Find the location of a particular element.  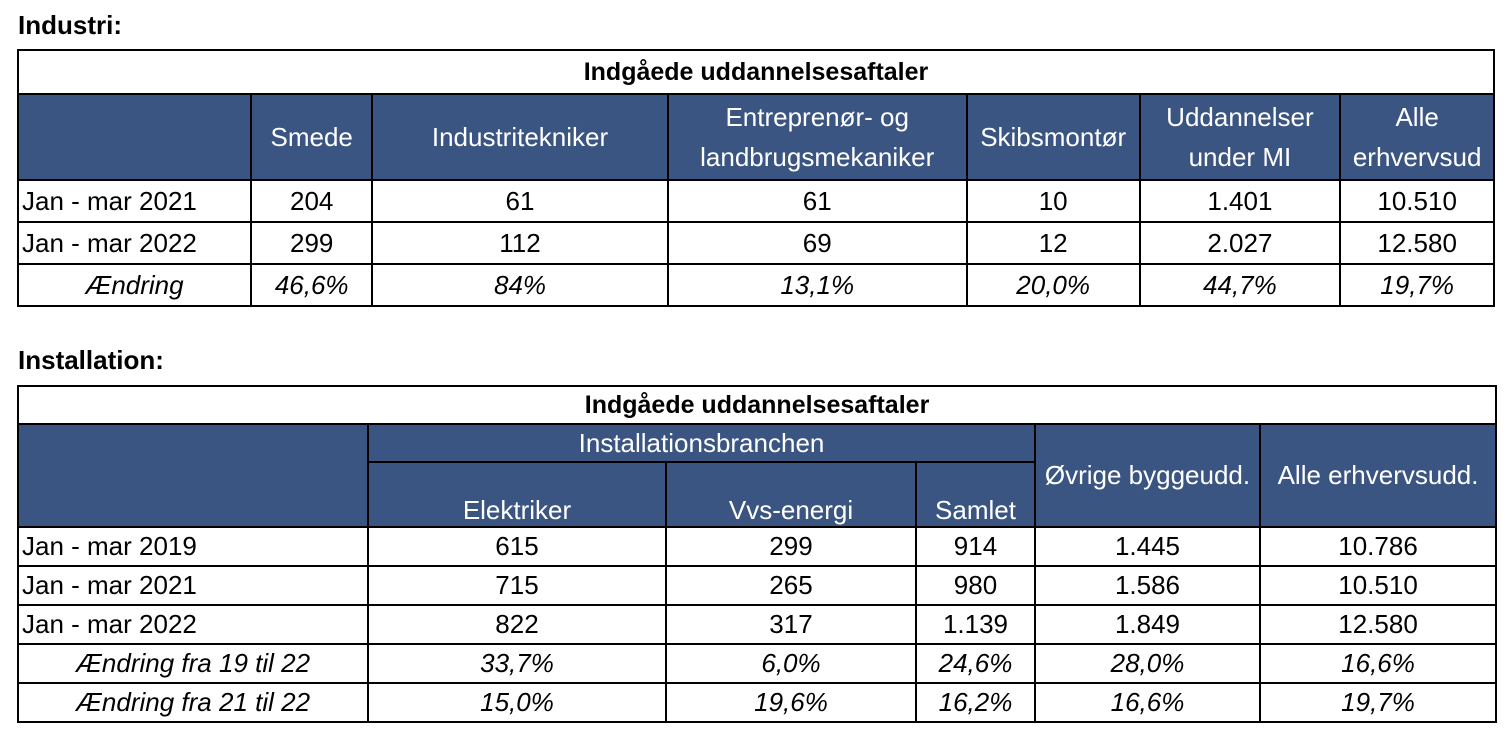

industri-caption: Indgåede uddannelsesaftaler is located at coordinates (756, 72).